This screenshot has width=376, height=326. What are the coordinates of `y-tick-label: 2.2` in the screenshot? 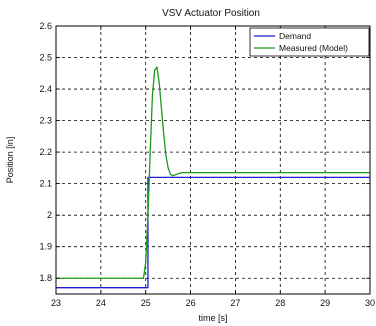 It's located at (45, 152).